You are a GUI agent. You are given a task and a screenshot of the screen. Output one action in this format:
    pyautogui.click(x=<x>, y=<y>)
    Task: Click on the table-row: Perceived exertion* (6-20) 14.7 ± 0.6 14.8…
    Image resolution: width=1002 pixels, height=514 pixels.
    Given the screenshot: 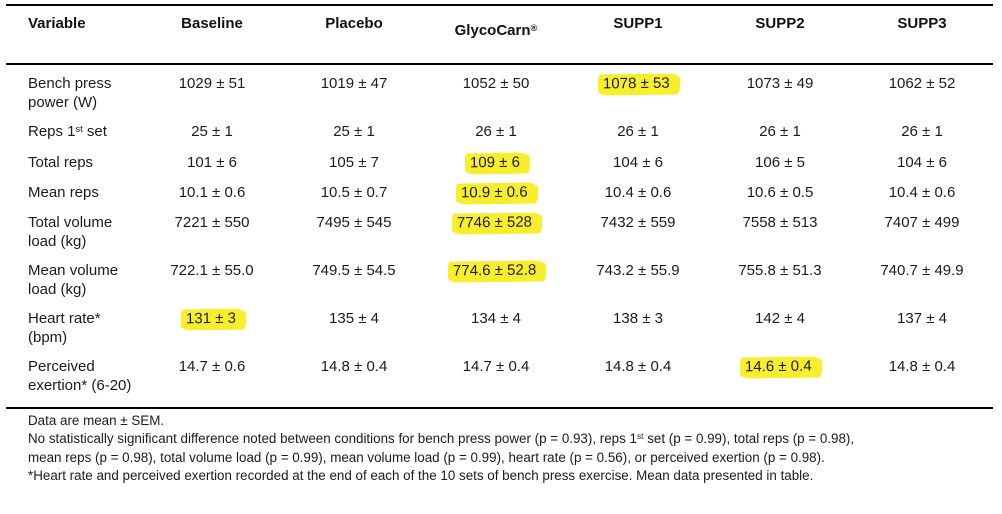 What is the action you would take?
    pyautogui.click(x=499, y=371)
    